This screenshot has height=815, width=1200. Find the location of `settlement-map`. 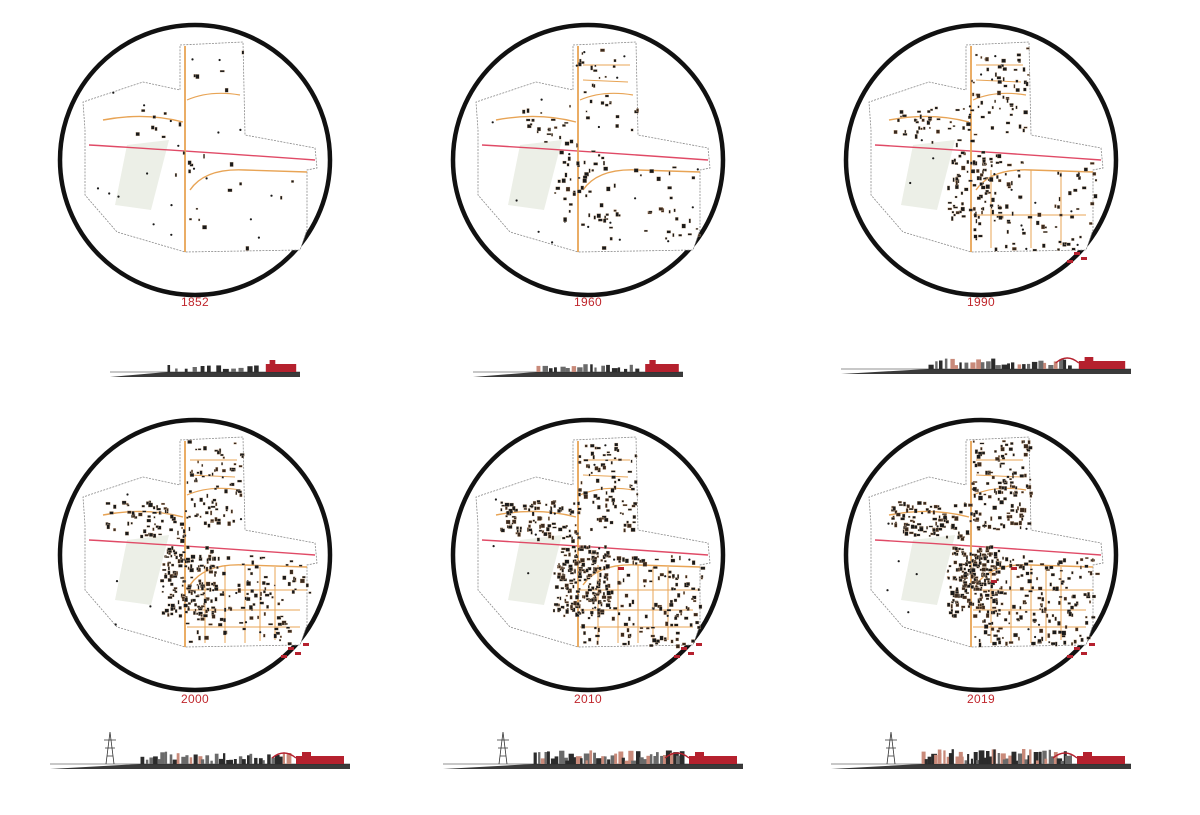

settlement-map is located at coordinates (588, 160).